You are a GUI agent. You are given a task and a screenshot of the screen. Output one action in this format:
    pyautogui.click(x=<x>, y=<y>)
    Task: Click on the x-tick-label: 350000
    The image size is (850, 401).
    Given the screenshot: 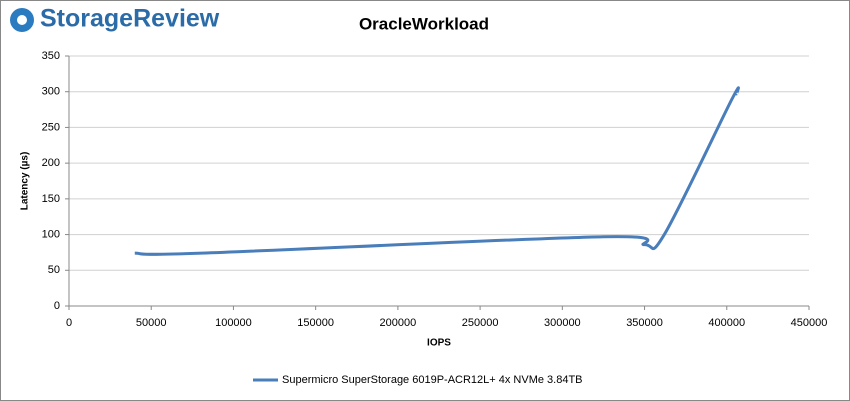 What is the action you would take?
    pyautogui.click(x=644, y=323)
    